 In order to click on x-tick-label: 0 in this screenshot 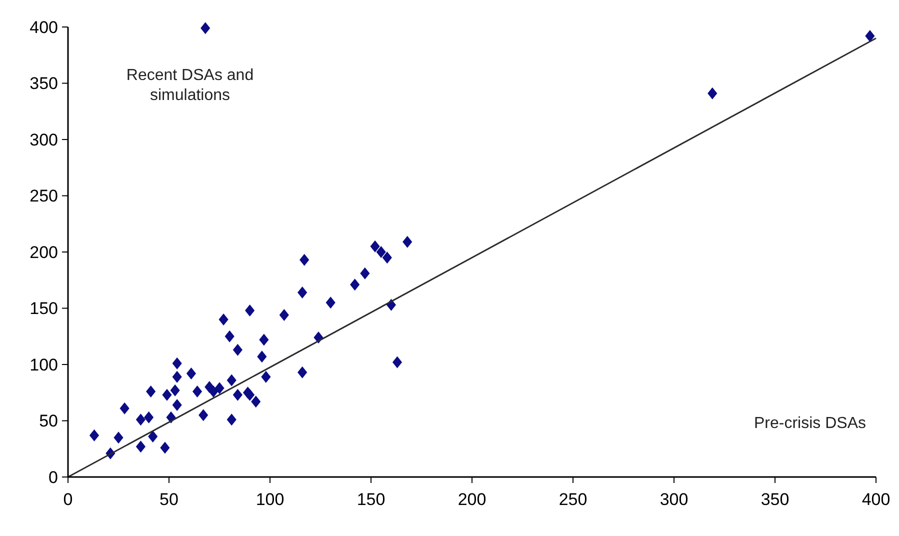, I will do `click(68, 499)`.